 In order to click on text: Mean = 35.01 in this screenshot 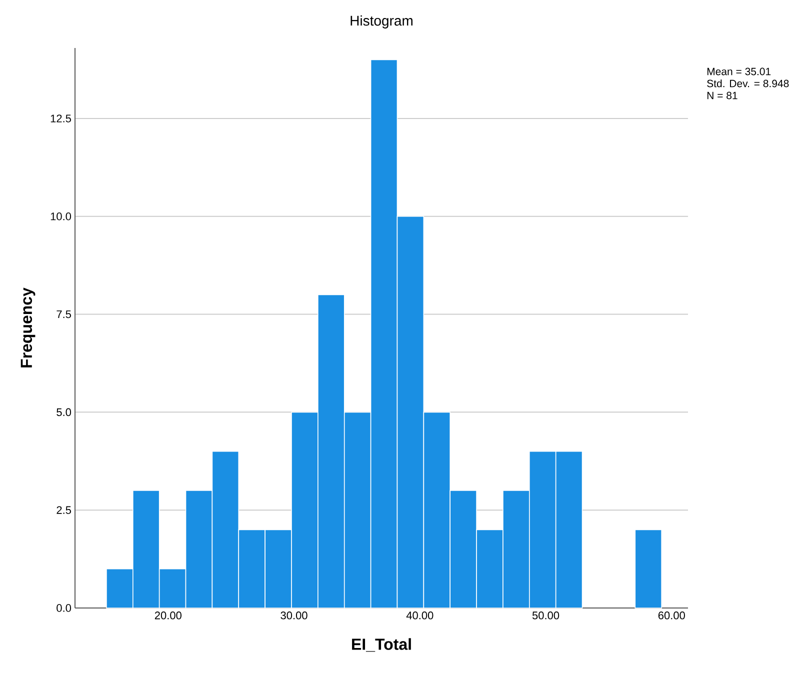, I will do `click(739, 72)`.